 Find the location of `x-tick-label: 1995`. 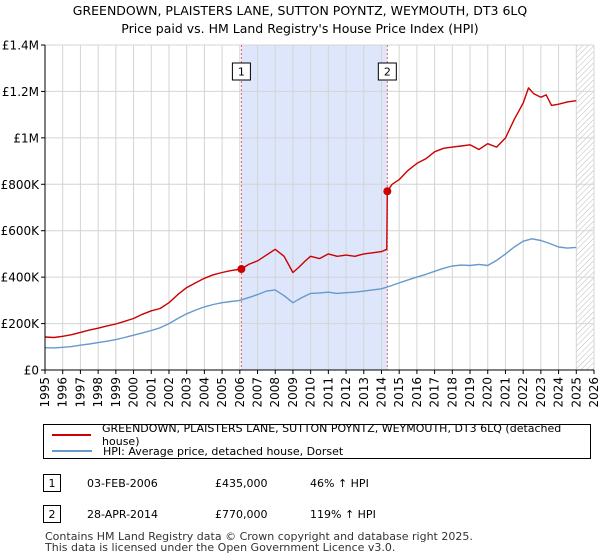

x-tick-label: 1995 is located at coordinates (45, 392).